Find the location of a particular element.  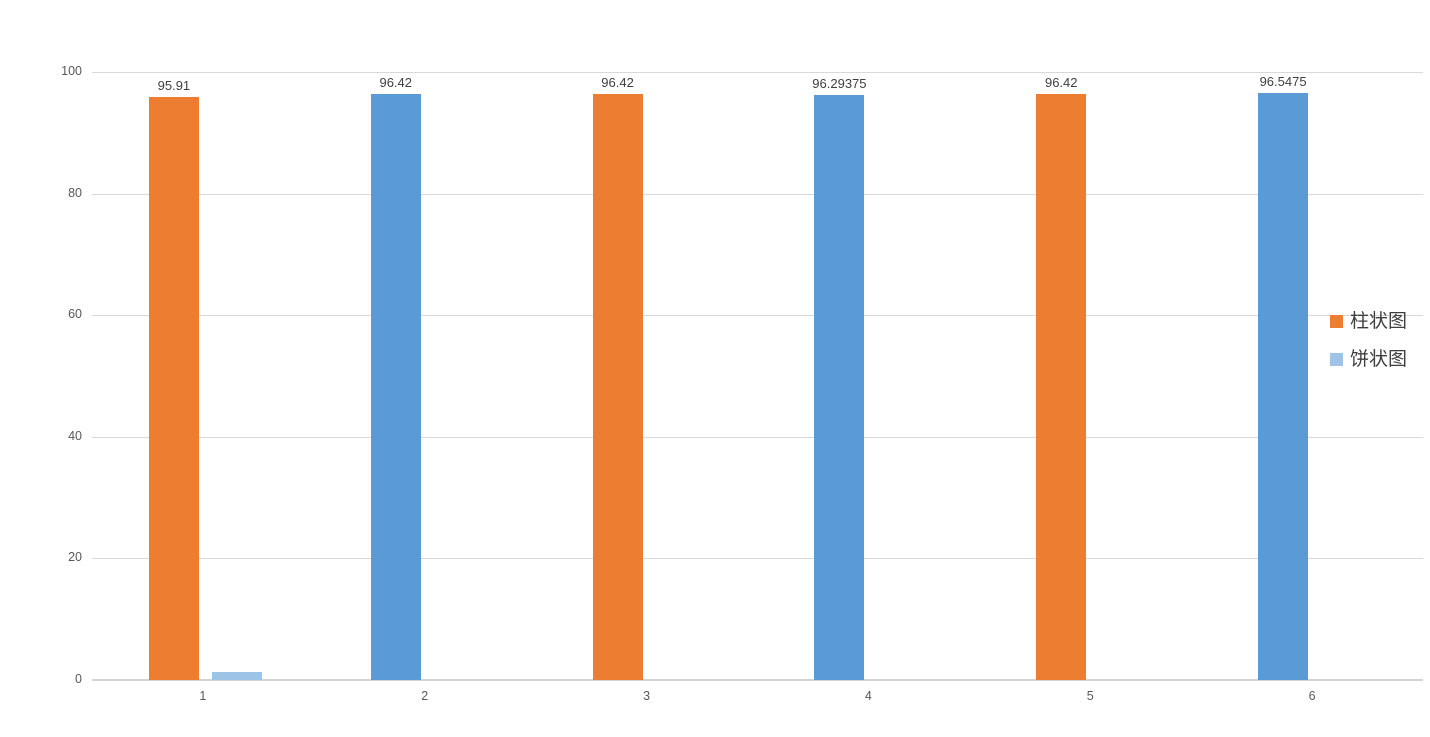

legend-item-bar-series: 柱状图 is located at coordinates (1368, 321).